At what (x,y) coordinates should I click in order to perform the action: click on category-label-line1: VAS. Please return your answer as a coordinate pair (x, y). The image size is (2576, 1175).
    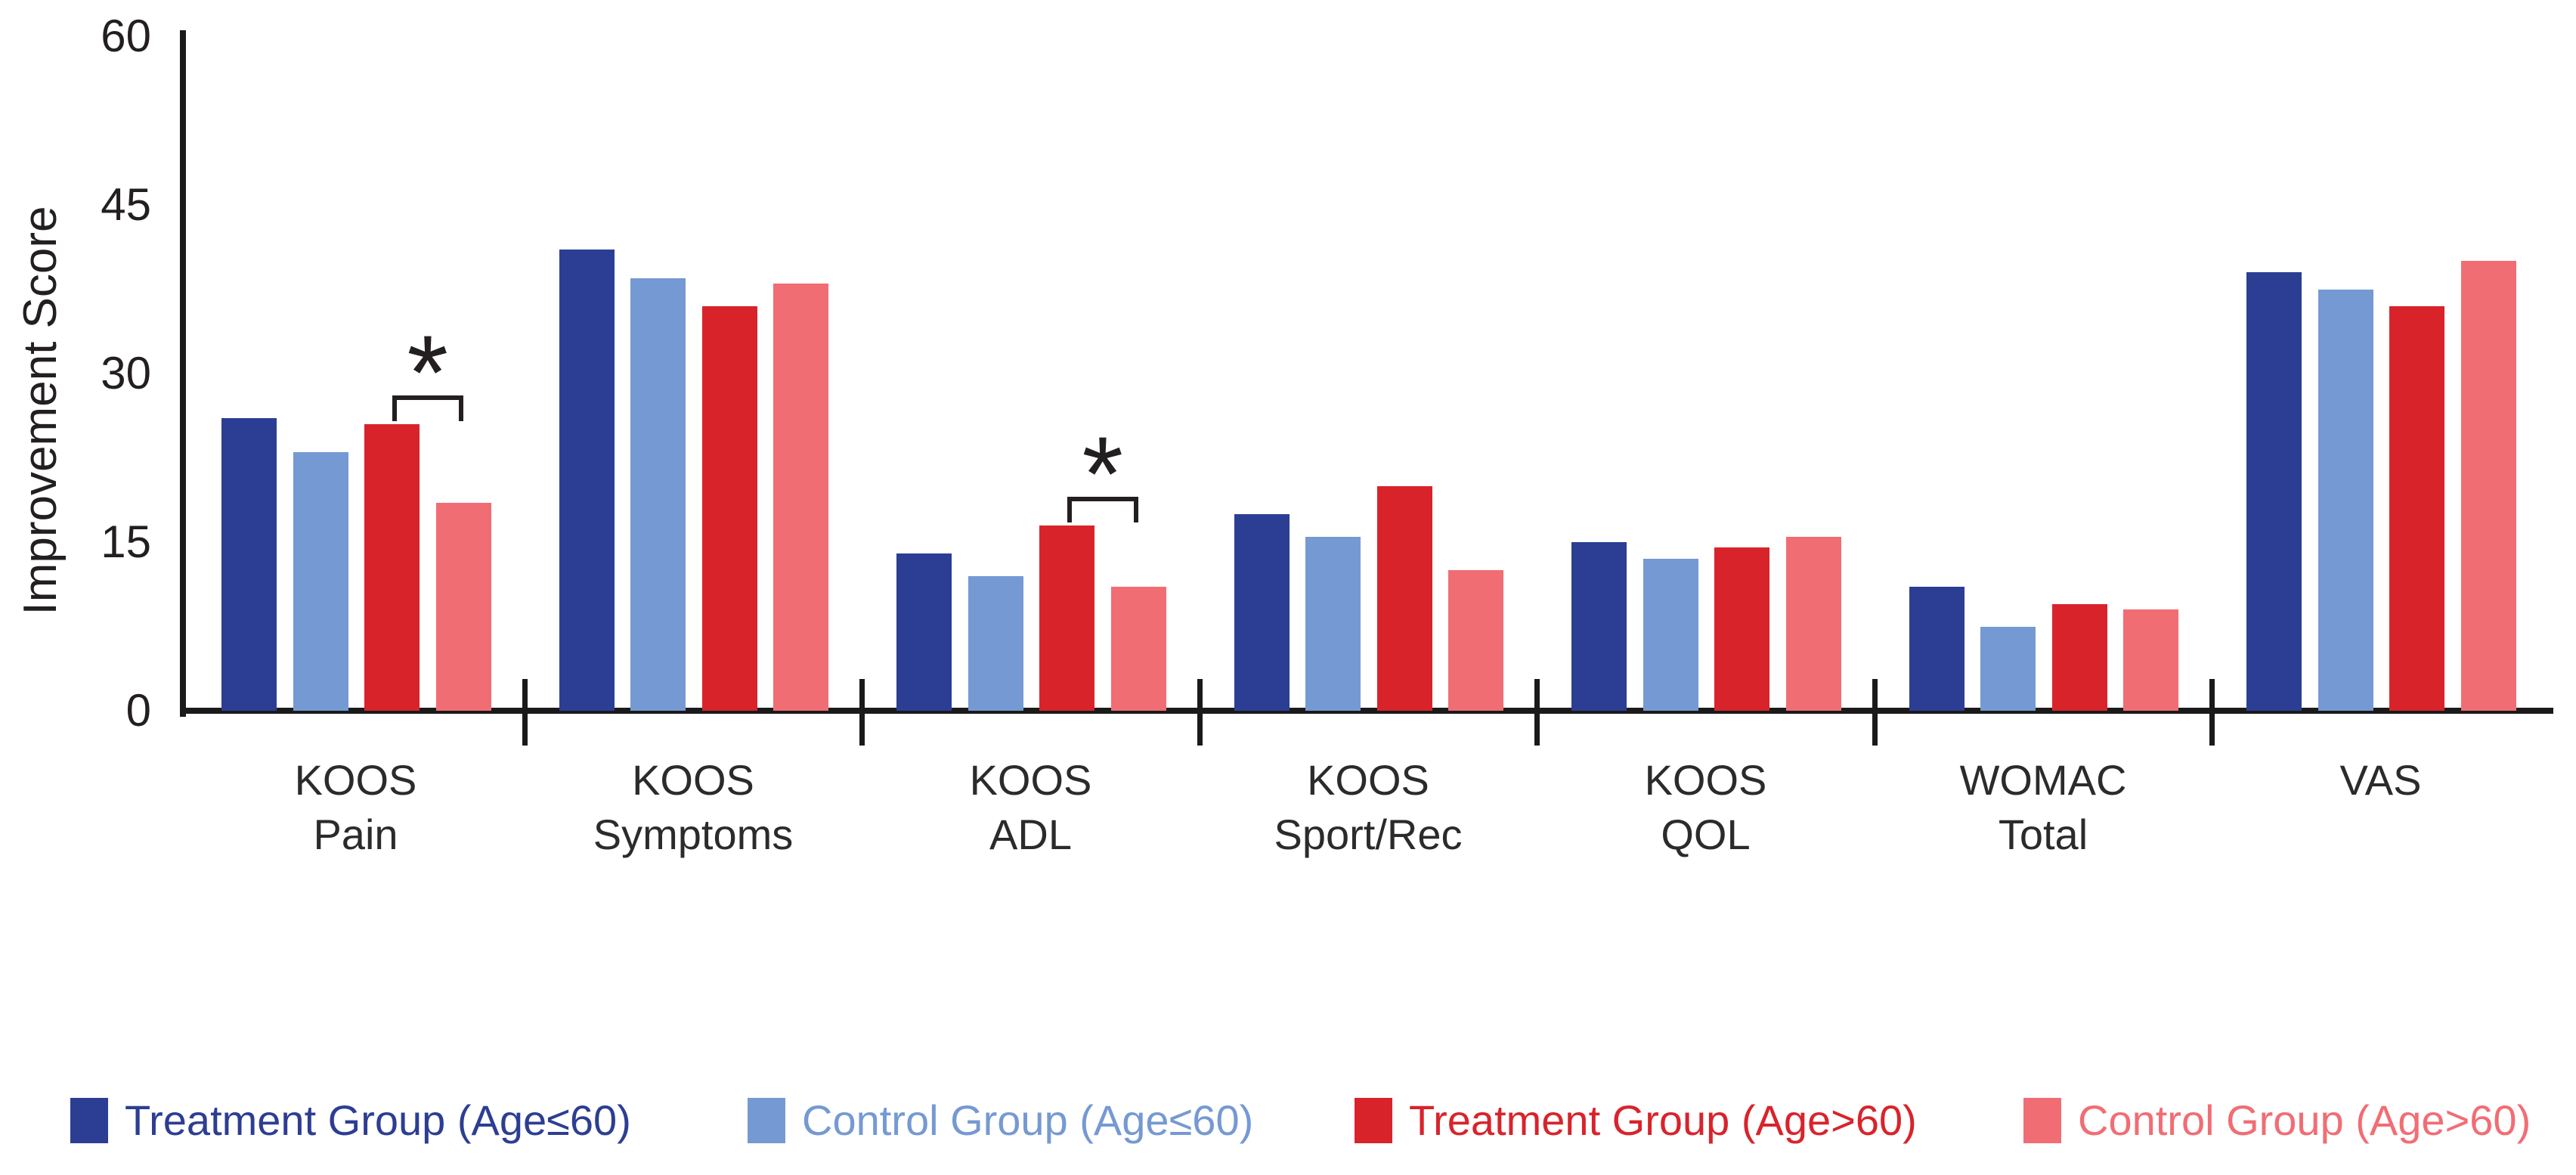
    Looking at the image, I should click on (2380, 780).